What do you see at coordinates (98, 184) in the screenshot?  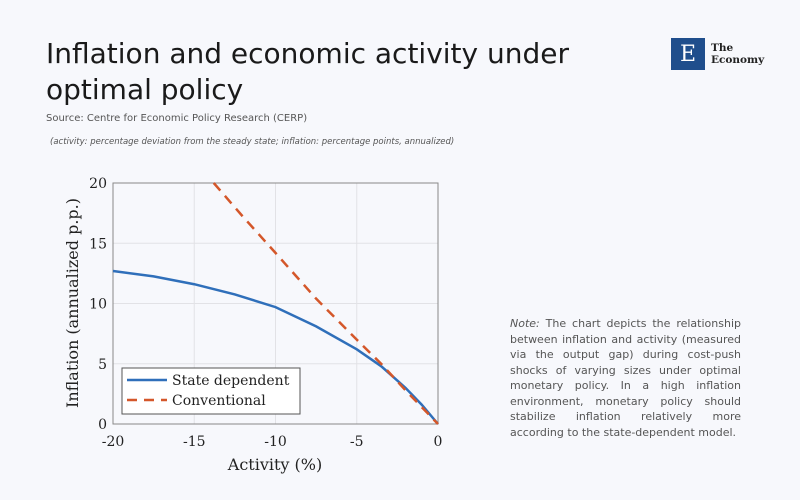 I see `y-tick-label: 20` at bounding box center [98, 184].